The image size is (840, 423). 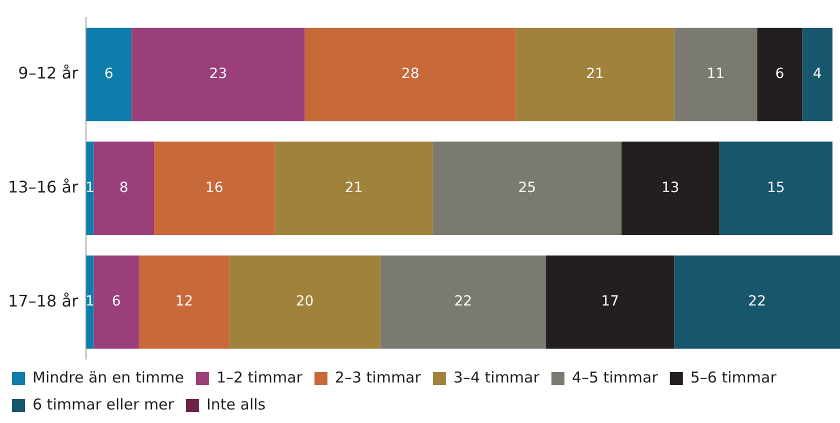 I want to click on data-label: 12, so click(x=184, y=302).